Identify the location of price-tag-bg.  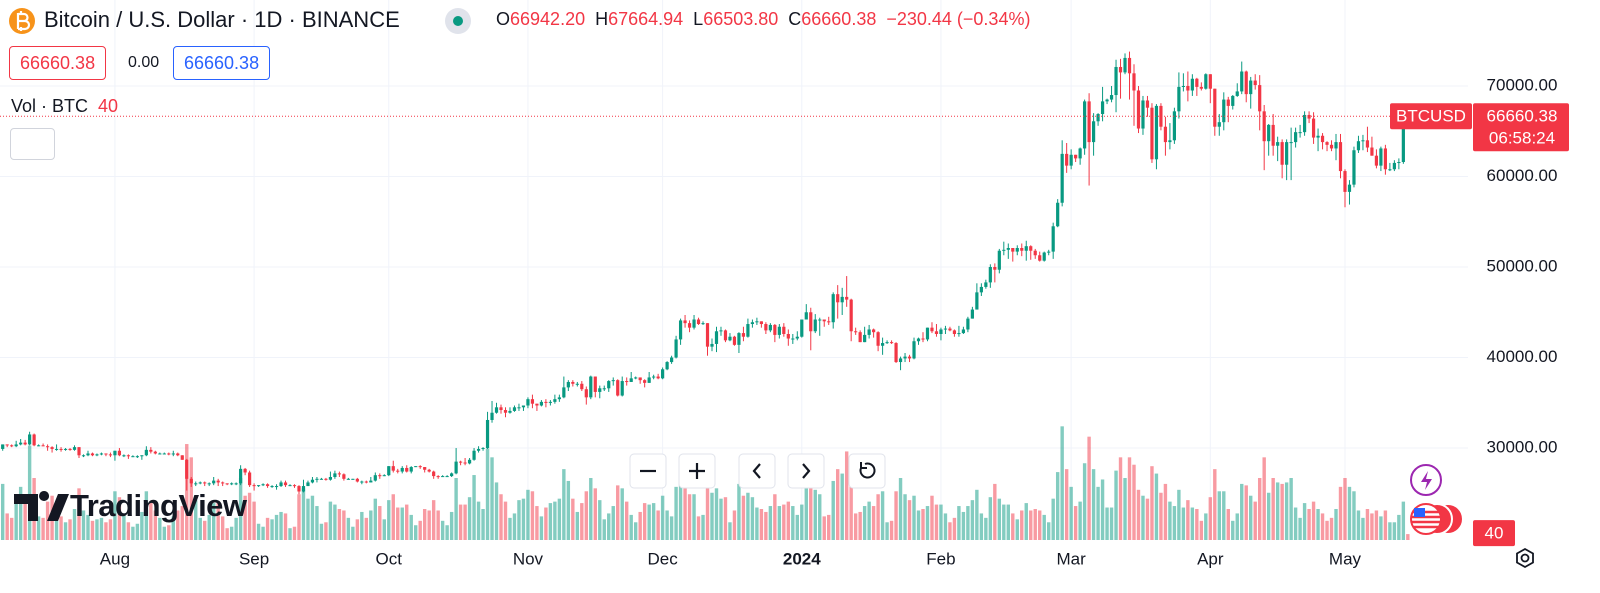
(1521, 127).